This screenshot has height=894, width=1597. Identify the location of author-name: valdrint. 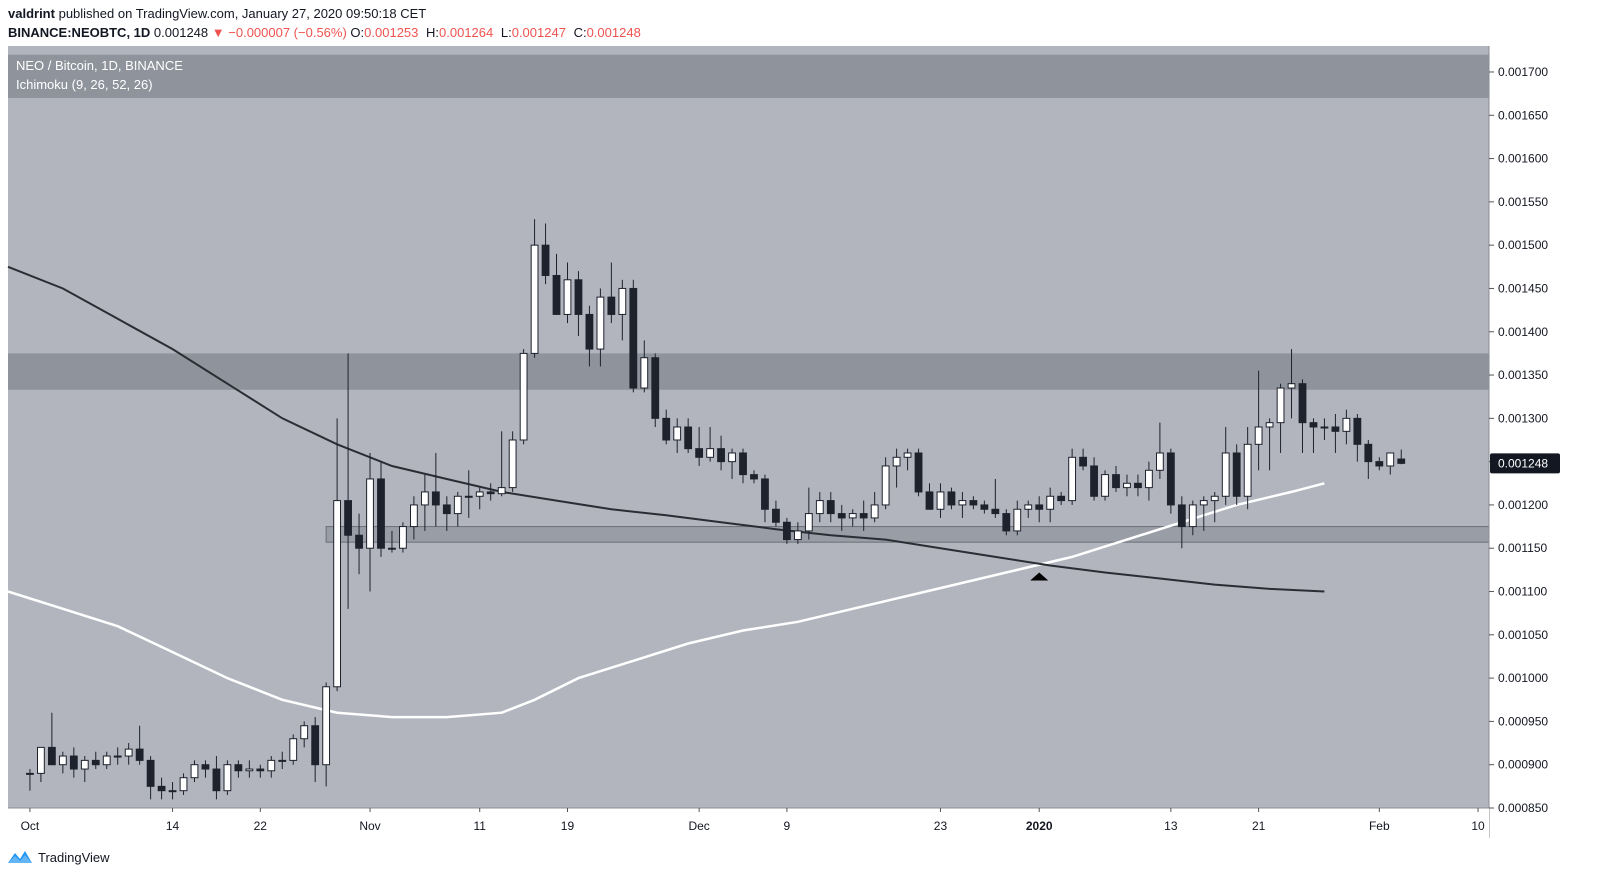
(31, 13).